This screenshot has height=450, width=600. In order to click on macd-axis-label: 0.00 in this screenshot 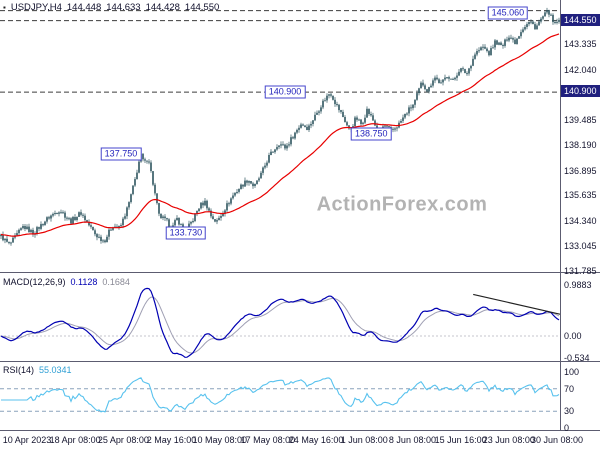, I will do `click(573, 336)`.